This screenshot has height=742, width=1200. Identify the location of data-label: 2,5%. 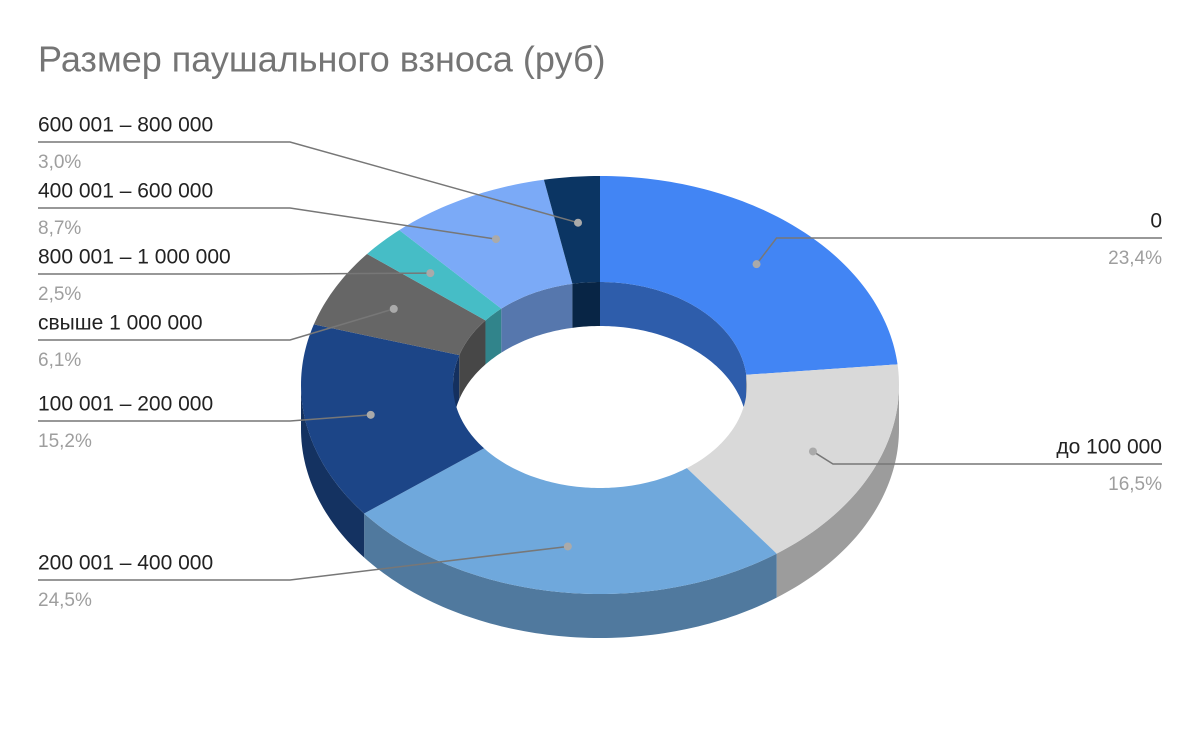
(59, 294).